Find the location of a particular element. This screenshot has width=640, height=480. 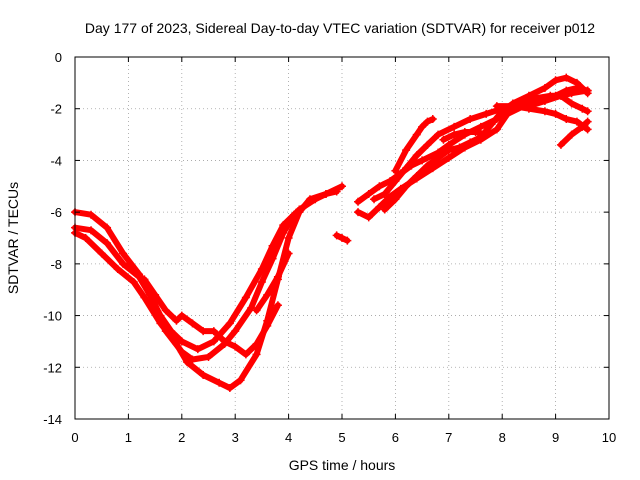

x-tick-label: 3 is located at coordinates (235, 437).